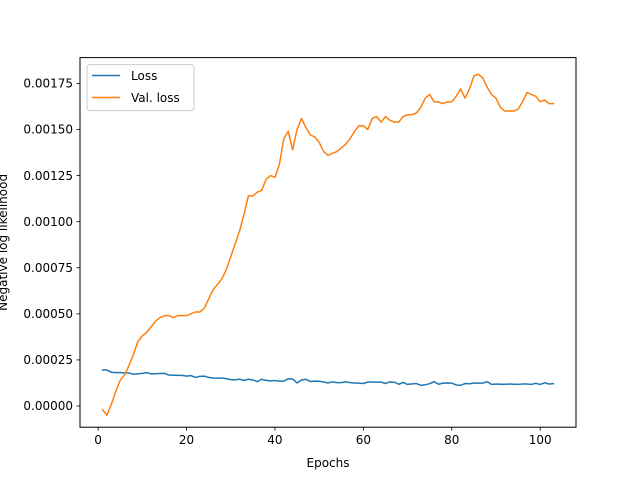 The height and width of the screenshot is (480, 640). Describe the element at coordinates (48, 314) in the screenshot. I see `y-tick-label: 0.00050` at that location.